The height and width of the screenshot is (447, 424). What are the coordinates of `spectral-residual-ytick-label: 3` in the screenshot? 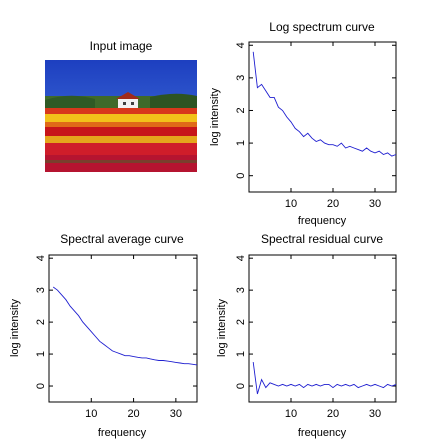 It's located at (241, 290).